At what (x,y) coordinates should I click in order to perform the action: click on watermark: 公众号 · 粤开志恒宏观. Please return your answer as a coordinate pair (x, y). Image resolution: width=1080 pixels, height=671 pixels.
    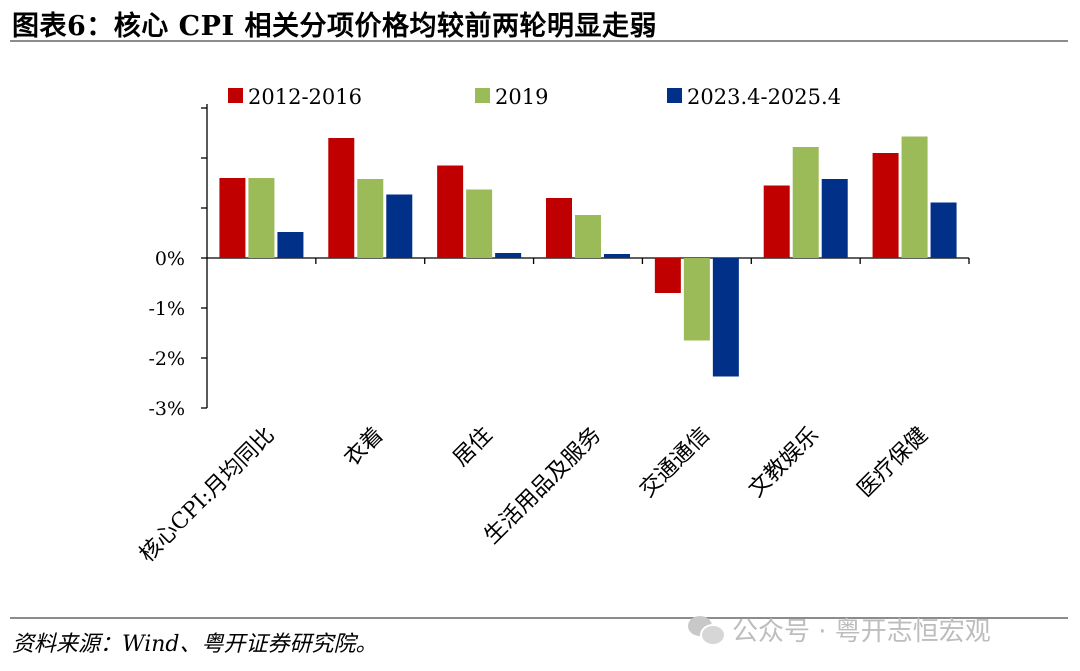
    Looking at the image, I should click on (839, 629).